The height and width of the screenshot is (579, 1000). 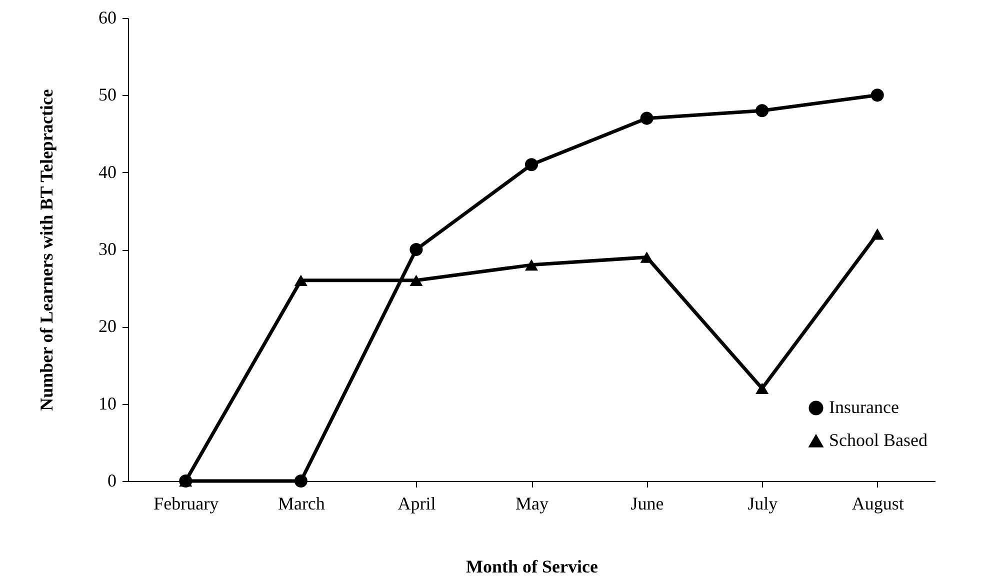 What do you see at coordinates (532, 504) in the screenshot?
I see `x-tick-label: May` at bounding box center [532, 504].